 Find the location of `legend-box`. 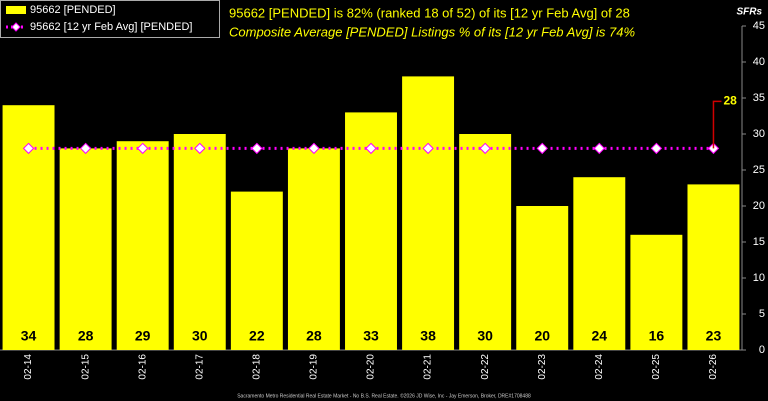

legend-box is located at coordinates (110, 19).